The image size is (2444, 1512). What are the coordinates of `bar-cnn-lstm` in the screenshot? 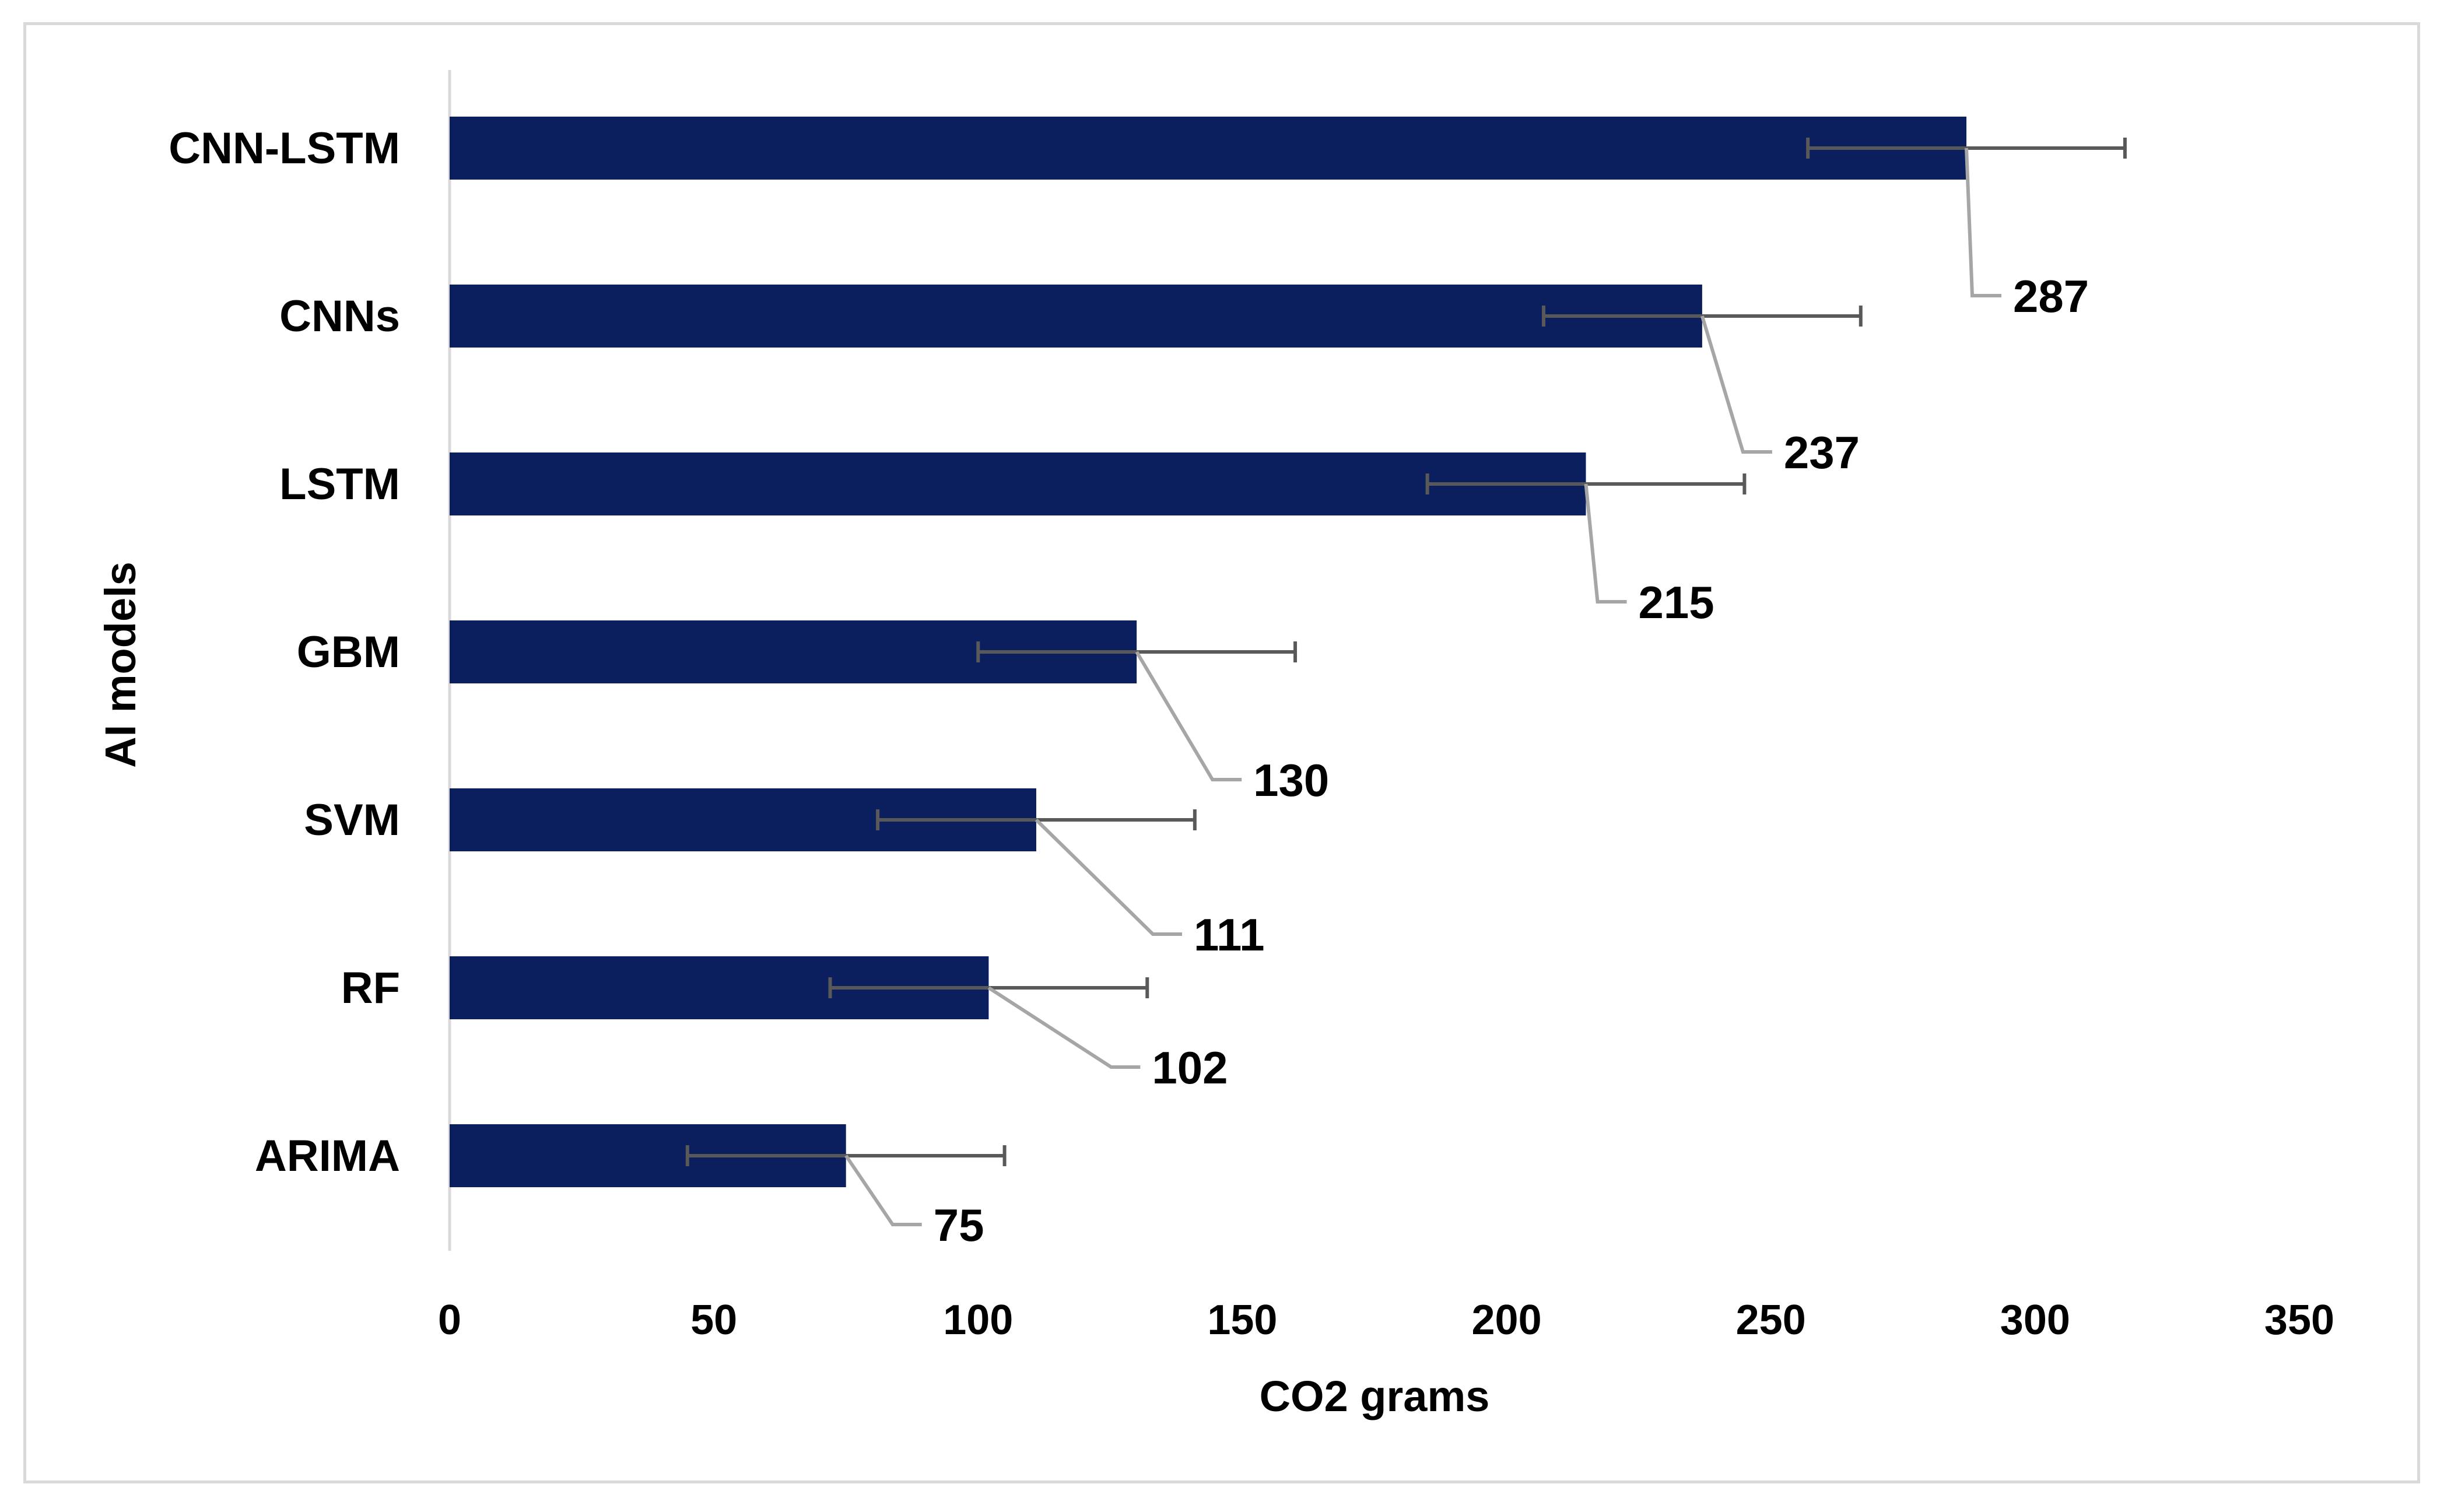 It's located at (1208, 148).